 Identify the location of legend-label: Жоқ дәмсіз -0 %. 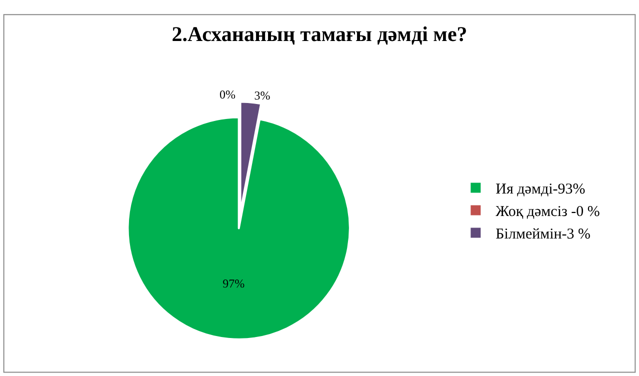
(548, 212).